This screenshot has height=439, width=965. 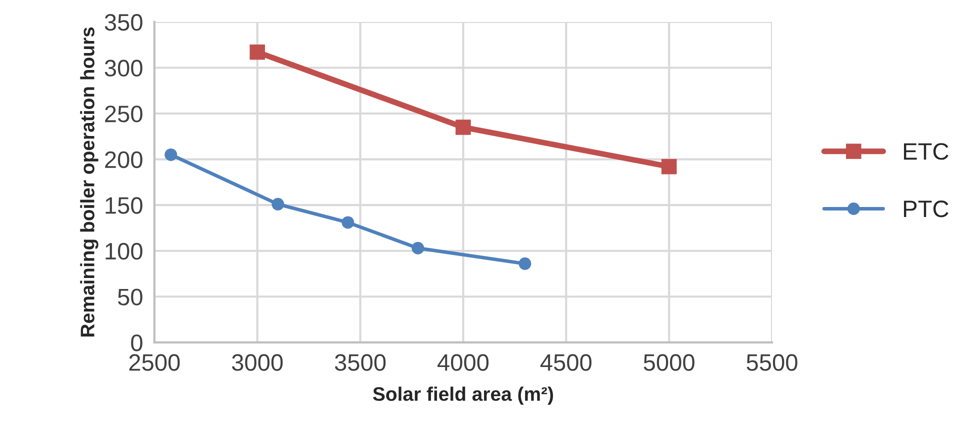 I want to click on y-tick-label: 250, so click(x=123, y=114).